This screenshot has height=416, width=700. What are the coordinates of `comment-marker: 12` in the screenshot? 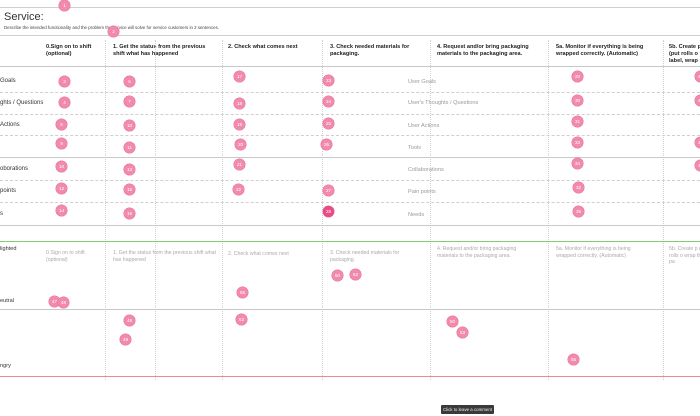 It's located at (61, 188).